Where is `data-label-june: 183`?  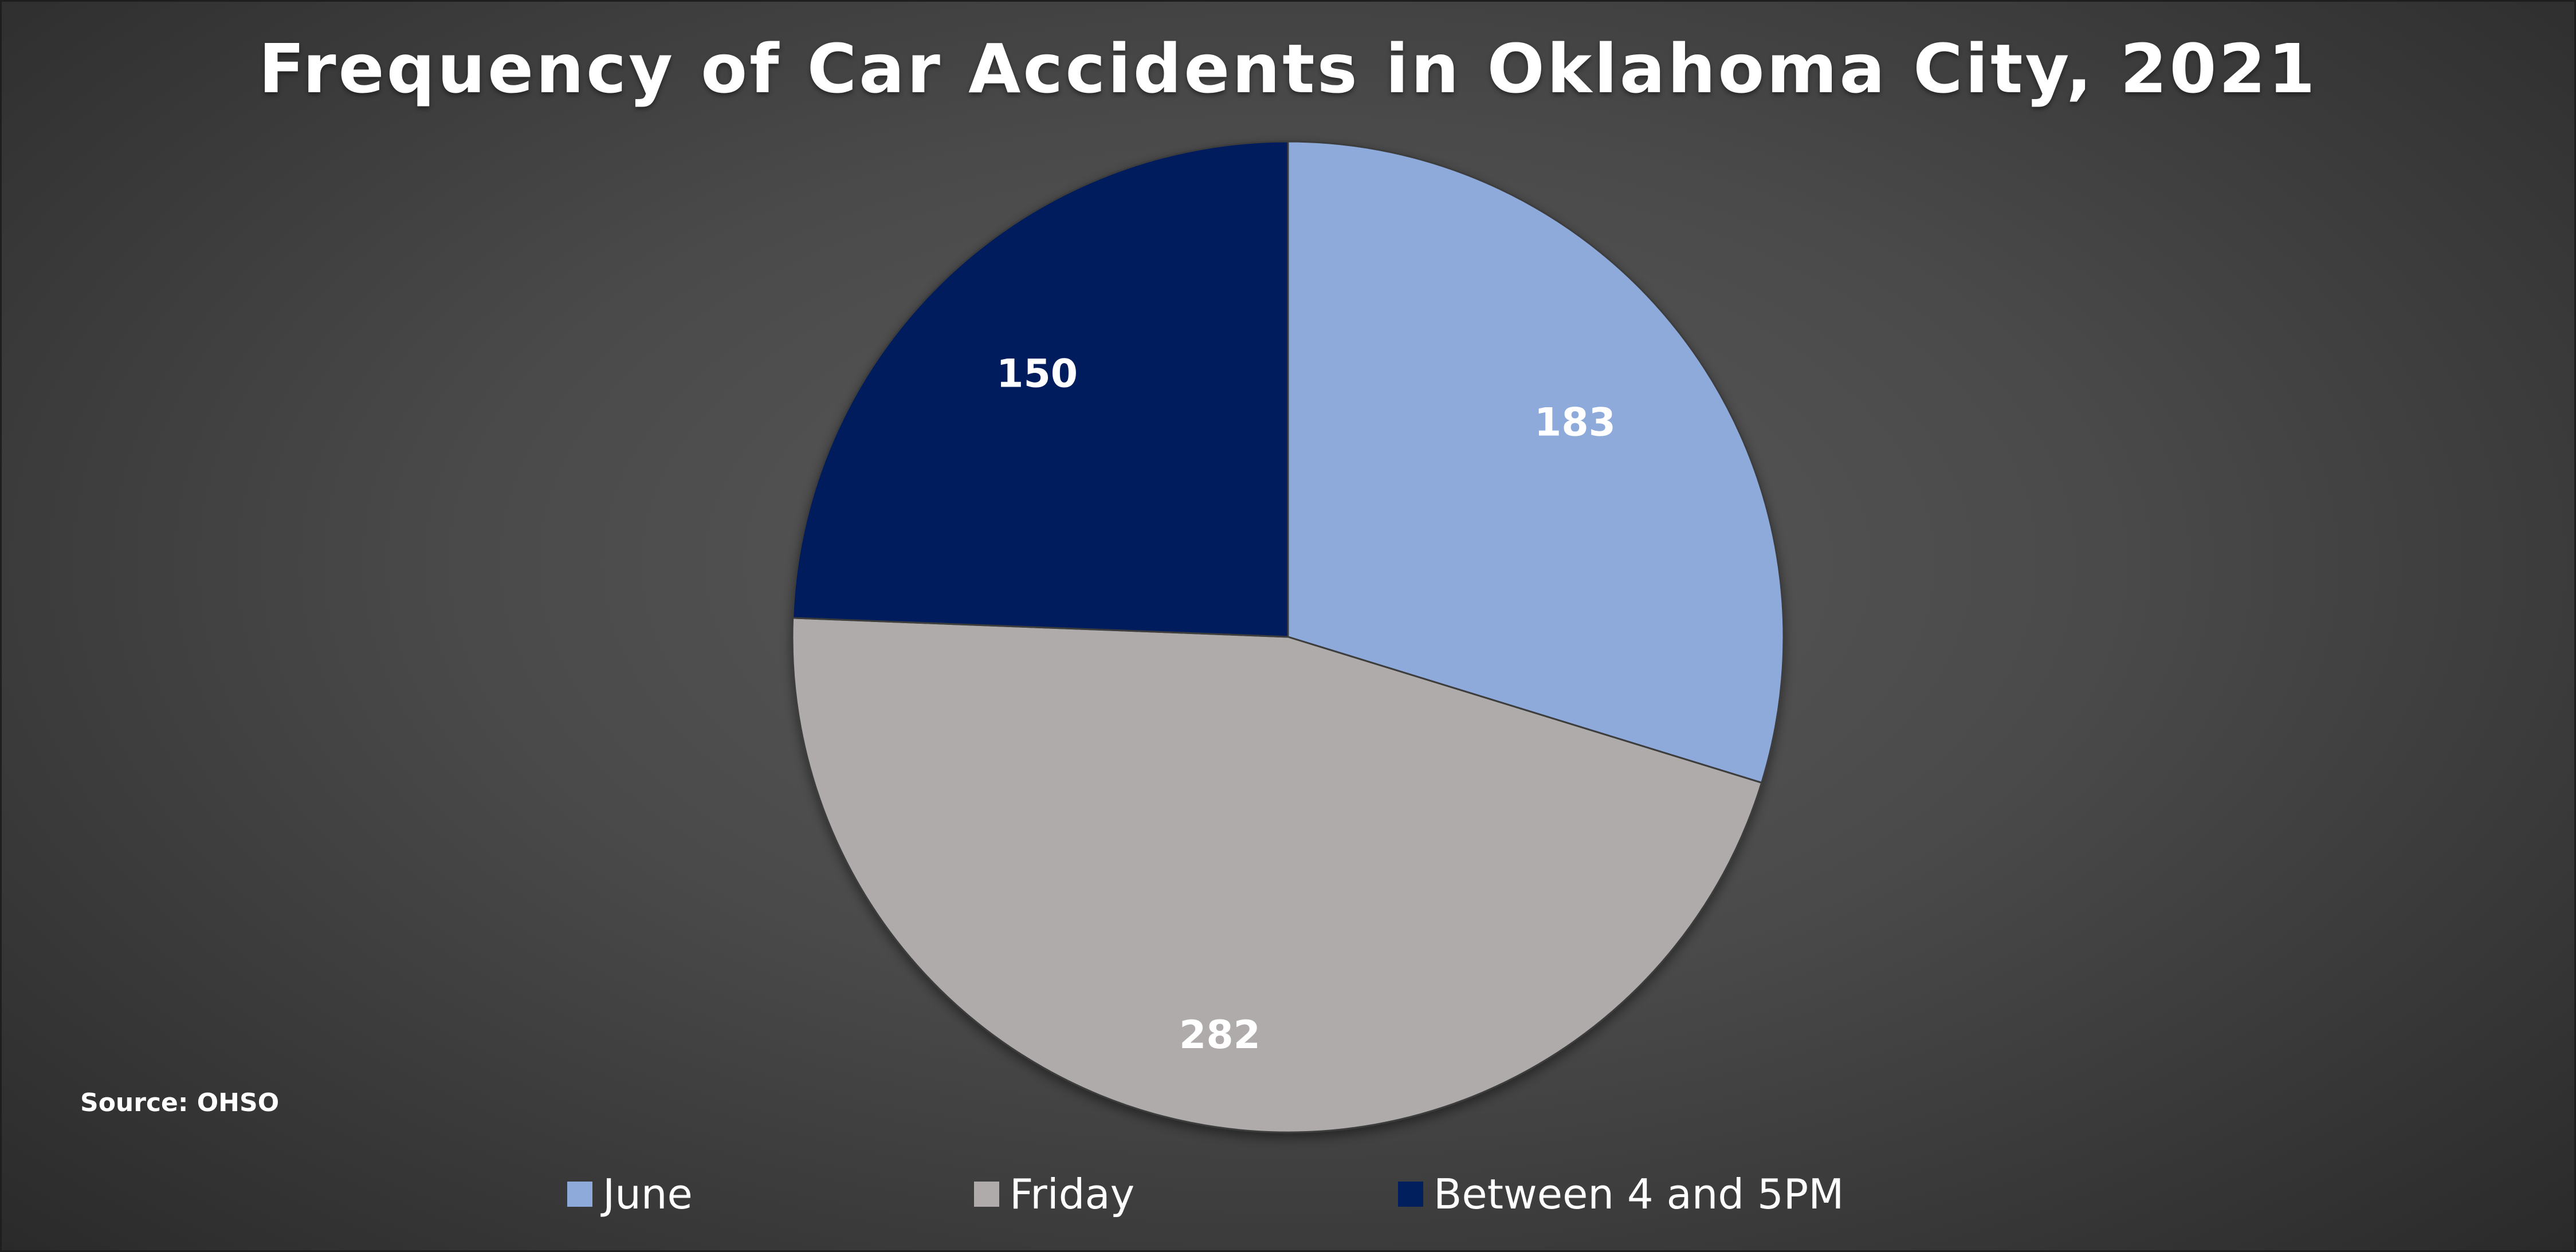 data-label-june: 183 is located at coordinates (1575, 423).